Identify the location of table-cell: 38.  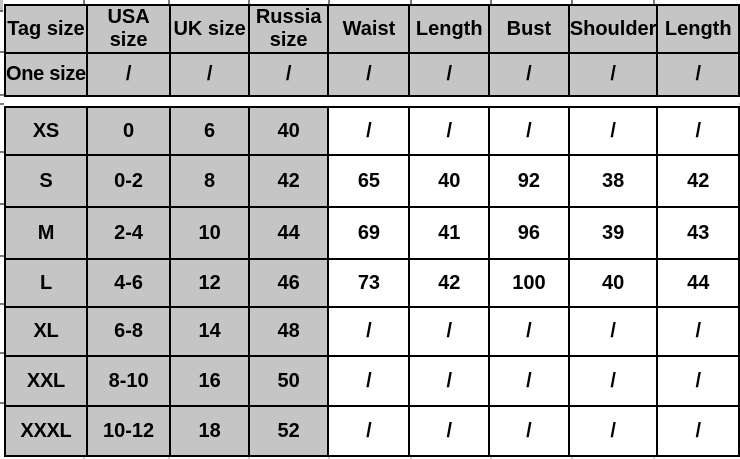
(613, 181).